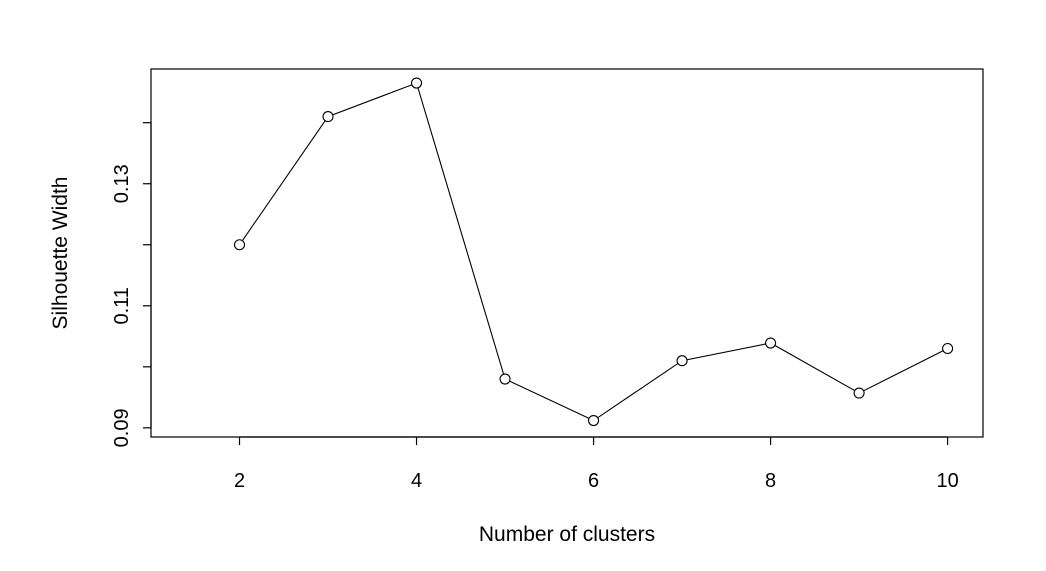 Image resolution: width=1046 pixels, height=571 pixels. I want to click on x-tick-label: 6, so click(593, 481).